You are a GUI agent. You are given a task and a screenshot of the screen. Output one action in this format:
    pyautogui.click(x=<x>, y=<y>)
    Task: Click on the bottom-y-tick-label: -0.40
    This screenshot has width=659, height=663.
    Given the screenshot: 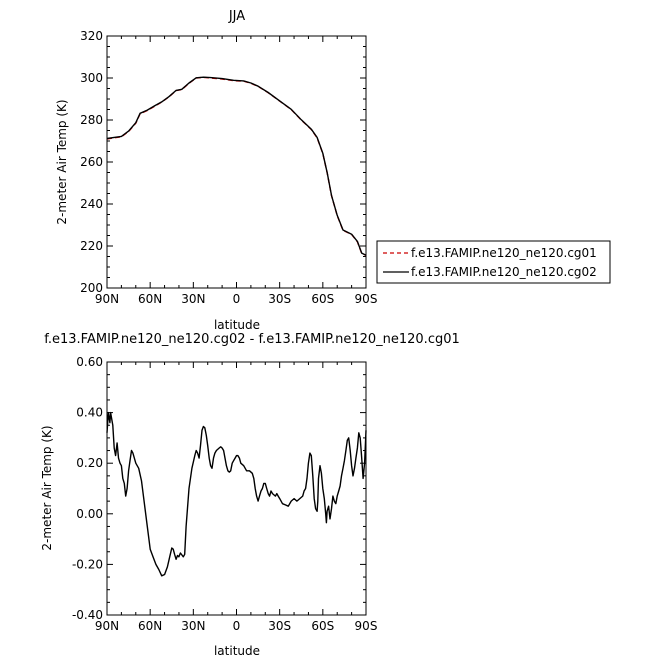 What is the action you would take?
    pyautogui.click(x=87, y=615)
    